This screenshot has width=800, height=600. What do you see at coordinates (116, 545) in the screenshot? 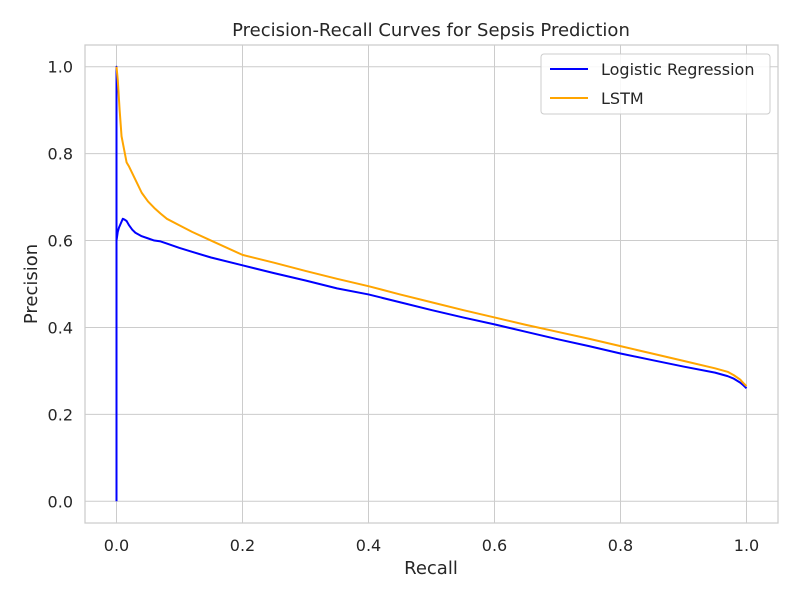
I see `x-tick-label: 0.0` at bounding box center [116, 545].